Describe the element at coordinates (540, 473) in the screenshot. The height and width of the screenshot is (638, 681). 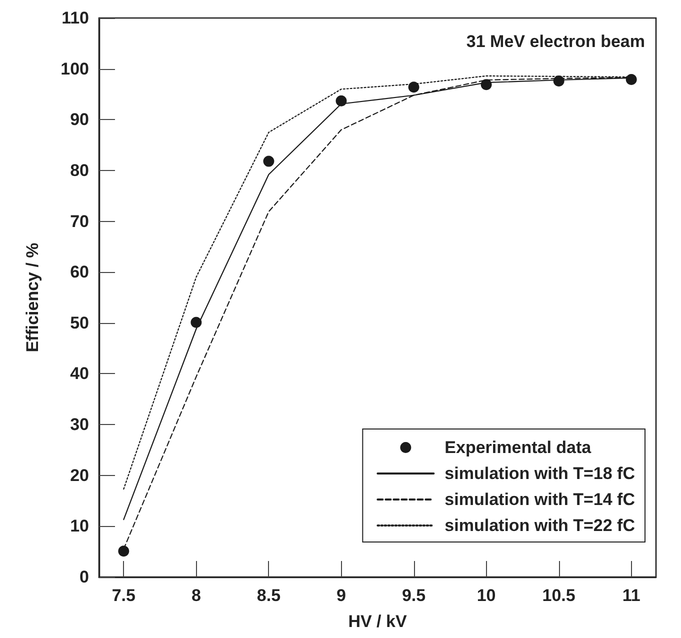
I see `legend-label: simulation with T=18 fC` at that location.